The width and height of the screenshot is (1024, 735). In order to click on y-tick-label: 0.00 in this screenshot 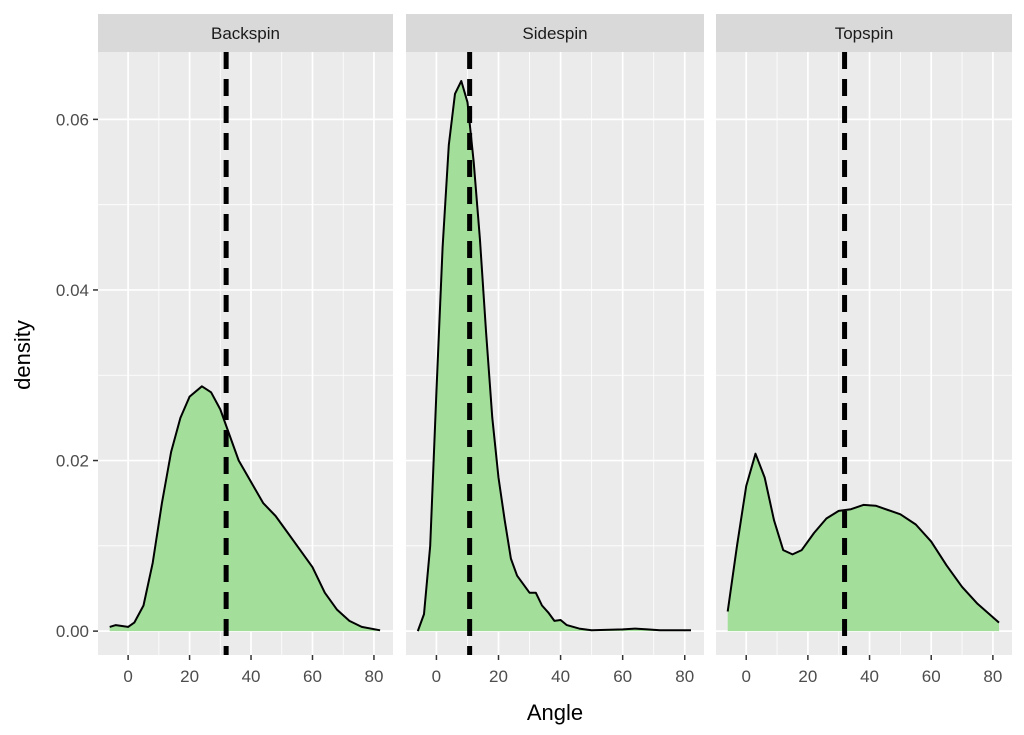, I will do `click(72, 631)`.